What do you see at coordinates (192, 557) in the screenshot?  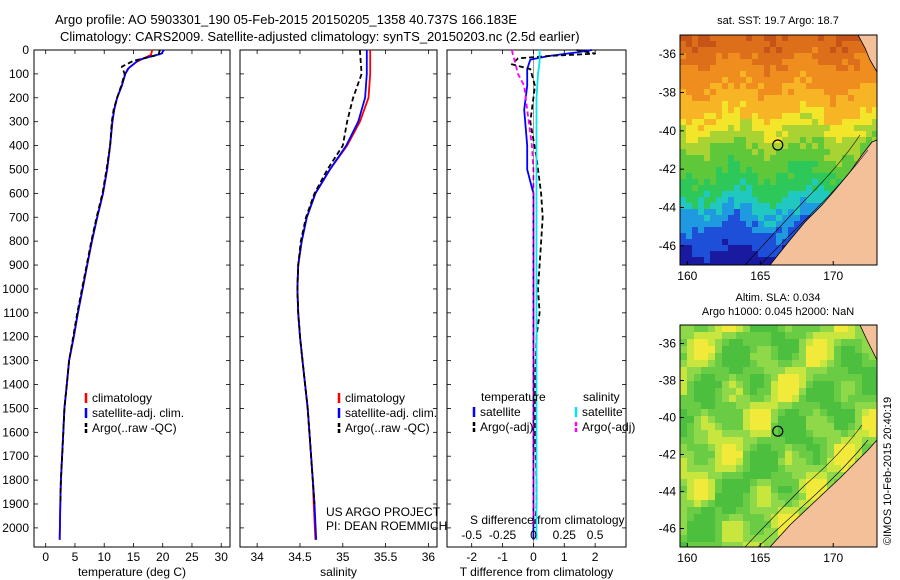 I see `x-tick-label: 25` at bounding box center [192, 557].